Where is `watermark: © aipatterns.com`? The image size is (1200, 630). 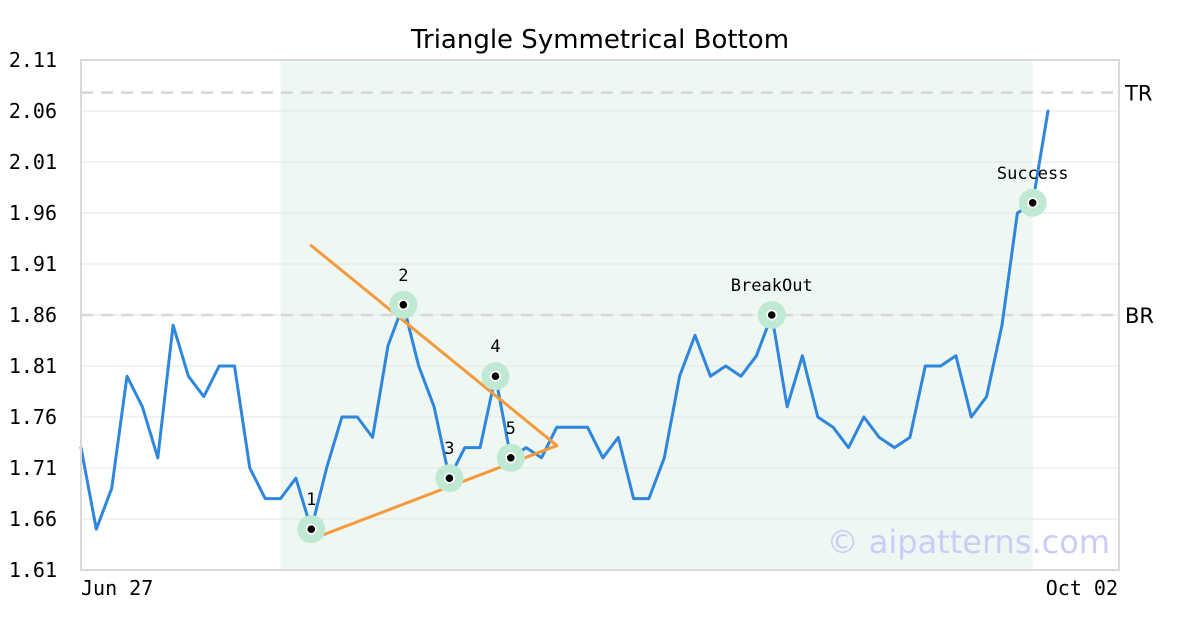
watermark: © aipatterns.com is located at coordinates (968, 542).